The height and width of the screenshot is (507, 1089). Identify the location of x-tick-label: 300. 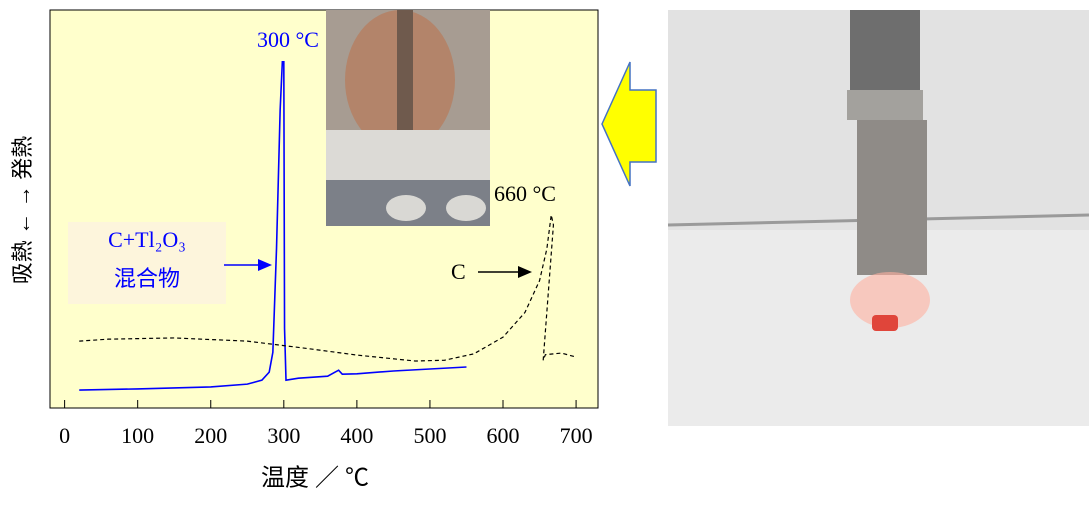
(283, 435).